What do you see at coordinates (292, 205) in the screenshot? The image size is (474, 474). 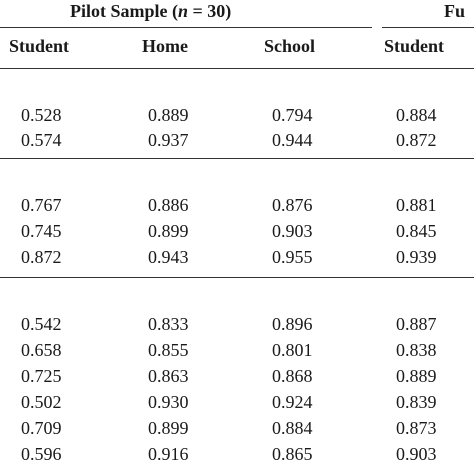 I see `table-cell: 0.876` at bounding box center [292, 205].